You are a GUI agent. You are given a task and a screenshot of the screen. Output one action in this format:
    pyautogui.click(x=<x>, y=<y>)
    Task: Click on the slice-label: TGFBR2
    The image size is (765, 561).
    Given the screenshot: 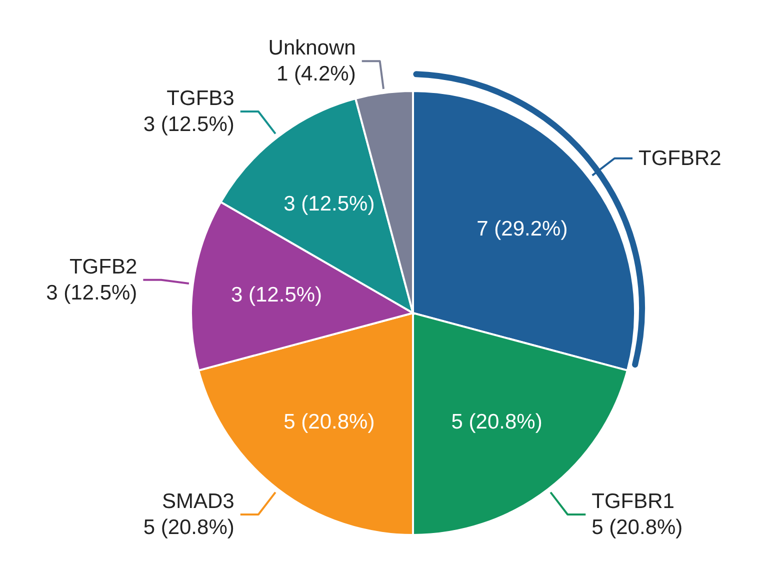 What is the action you would take?
    pyautogui.click(x=680, y=158)
    